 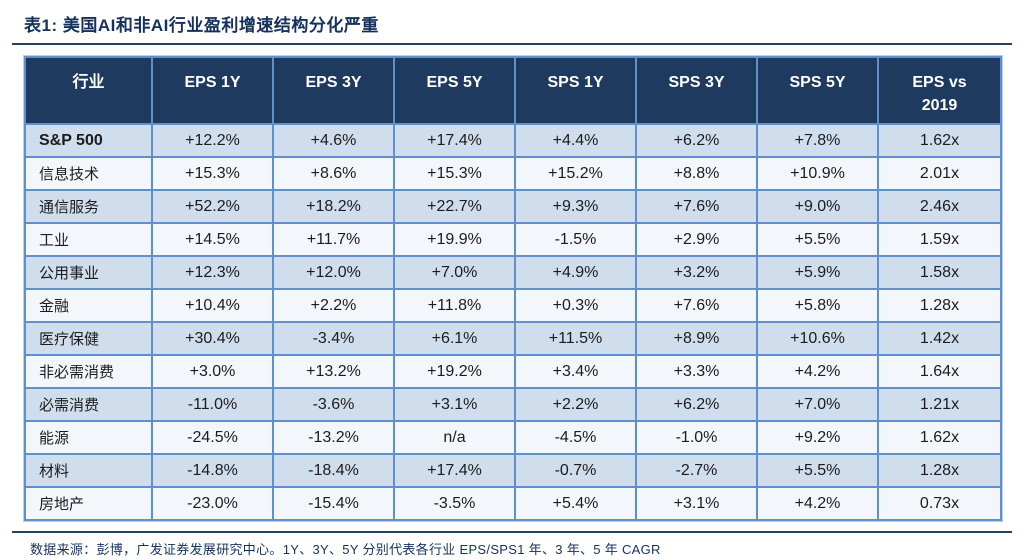 I want to click on value-cell: +18.2%, so click(x=333, y=206).